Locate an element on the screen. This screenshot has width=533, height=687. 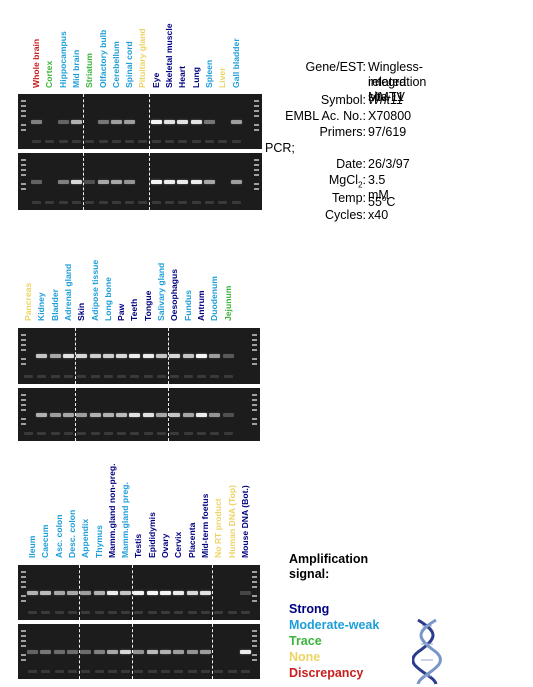
lane-label-cervix: Cervix is located at coordinates (178, 544).